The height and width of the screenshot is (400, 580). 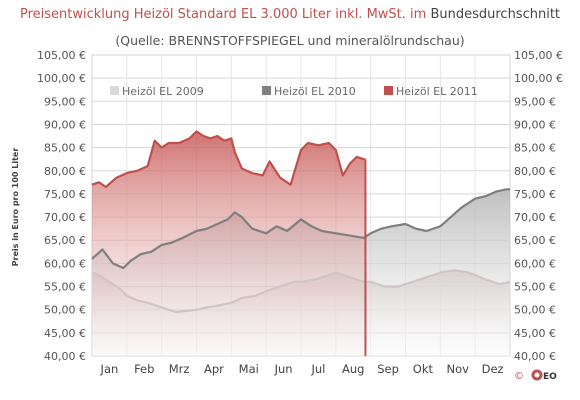 What do you see at coordinates (535, 287) in the screenshot?
I see `y-tick-label-right: 55,00 €` at bounding box center [535, 287].